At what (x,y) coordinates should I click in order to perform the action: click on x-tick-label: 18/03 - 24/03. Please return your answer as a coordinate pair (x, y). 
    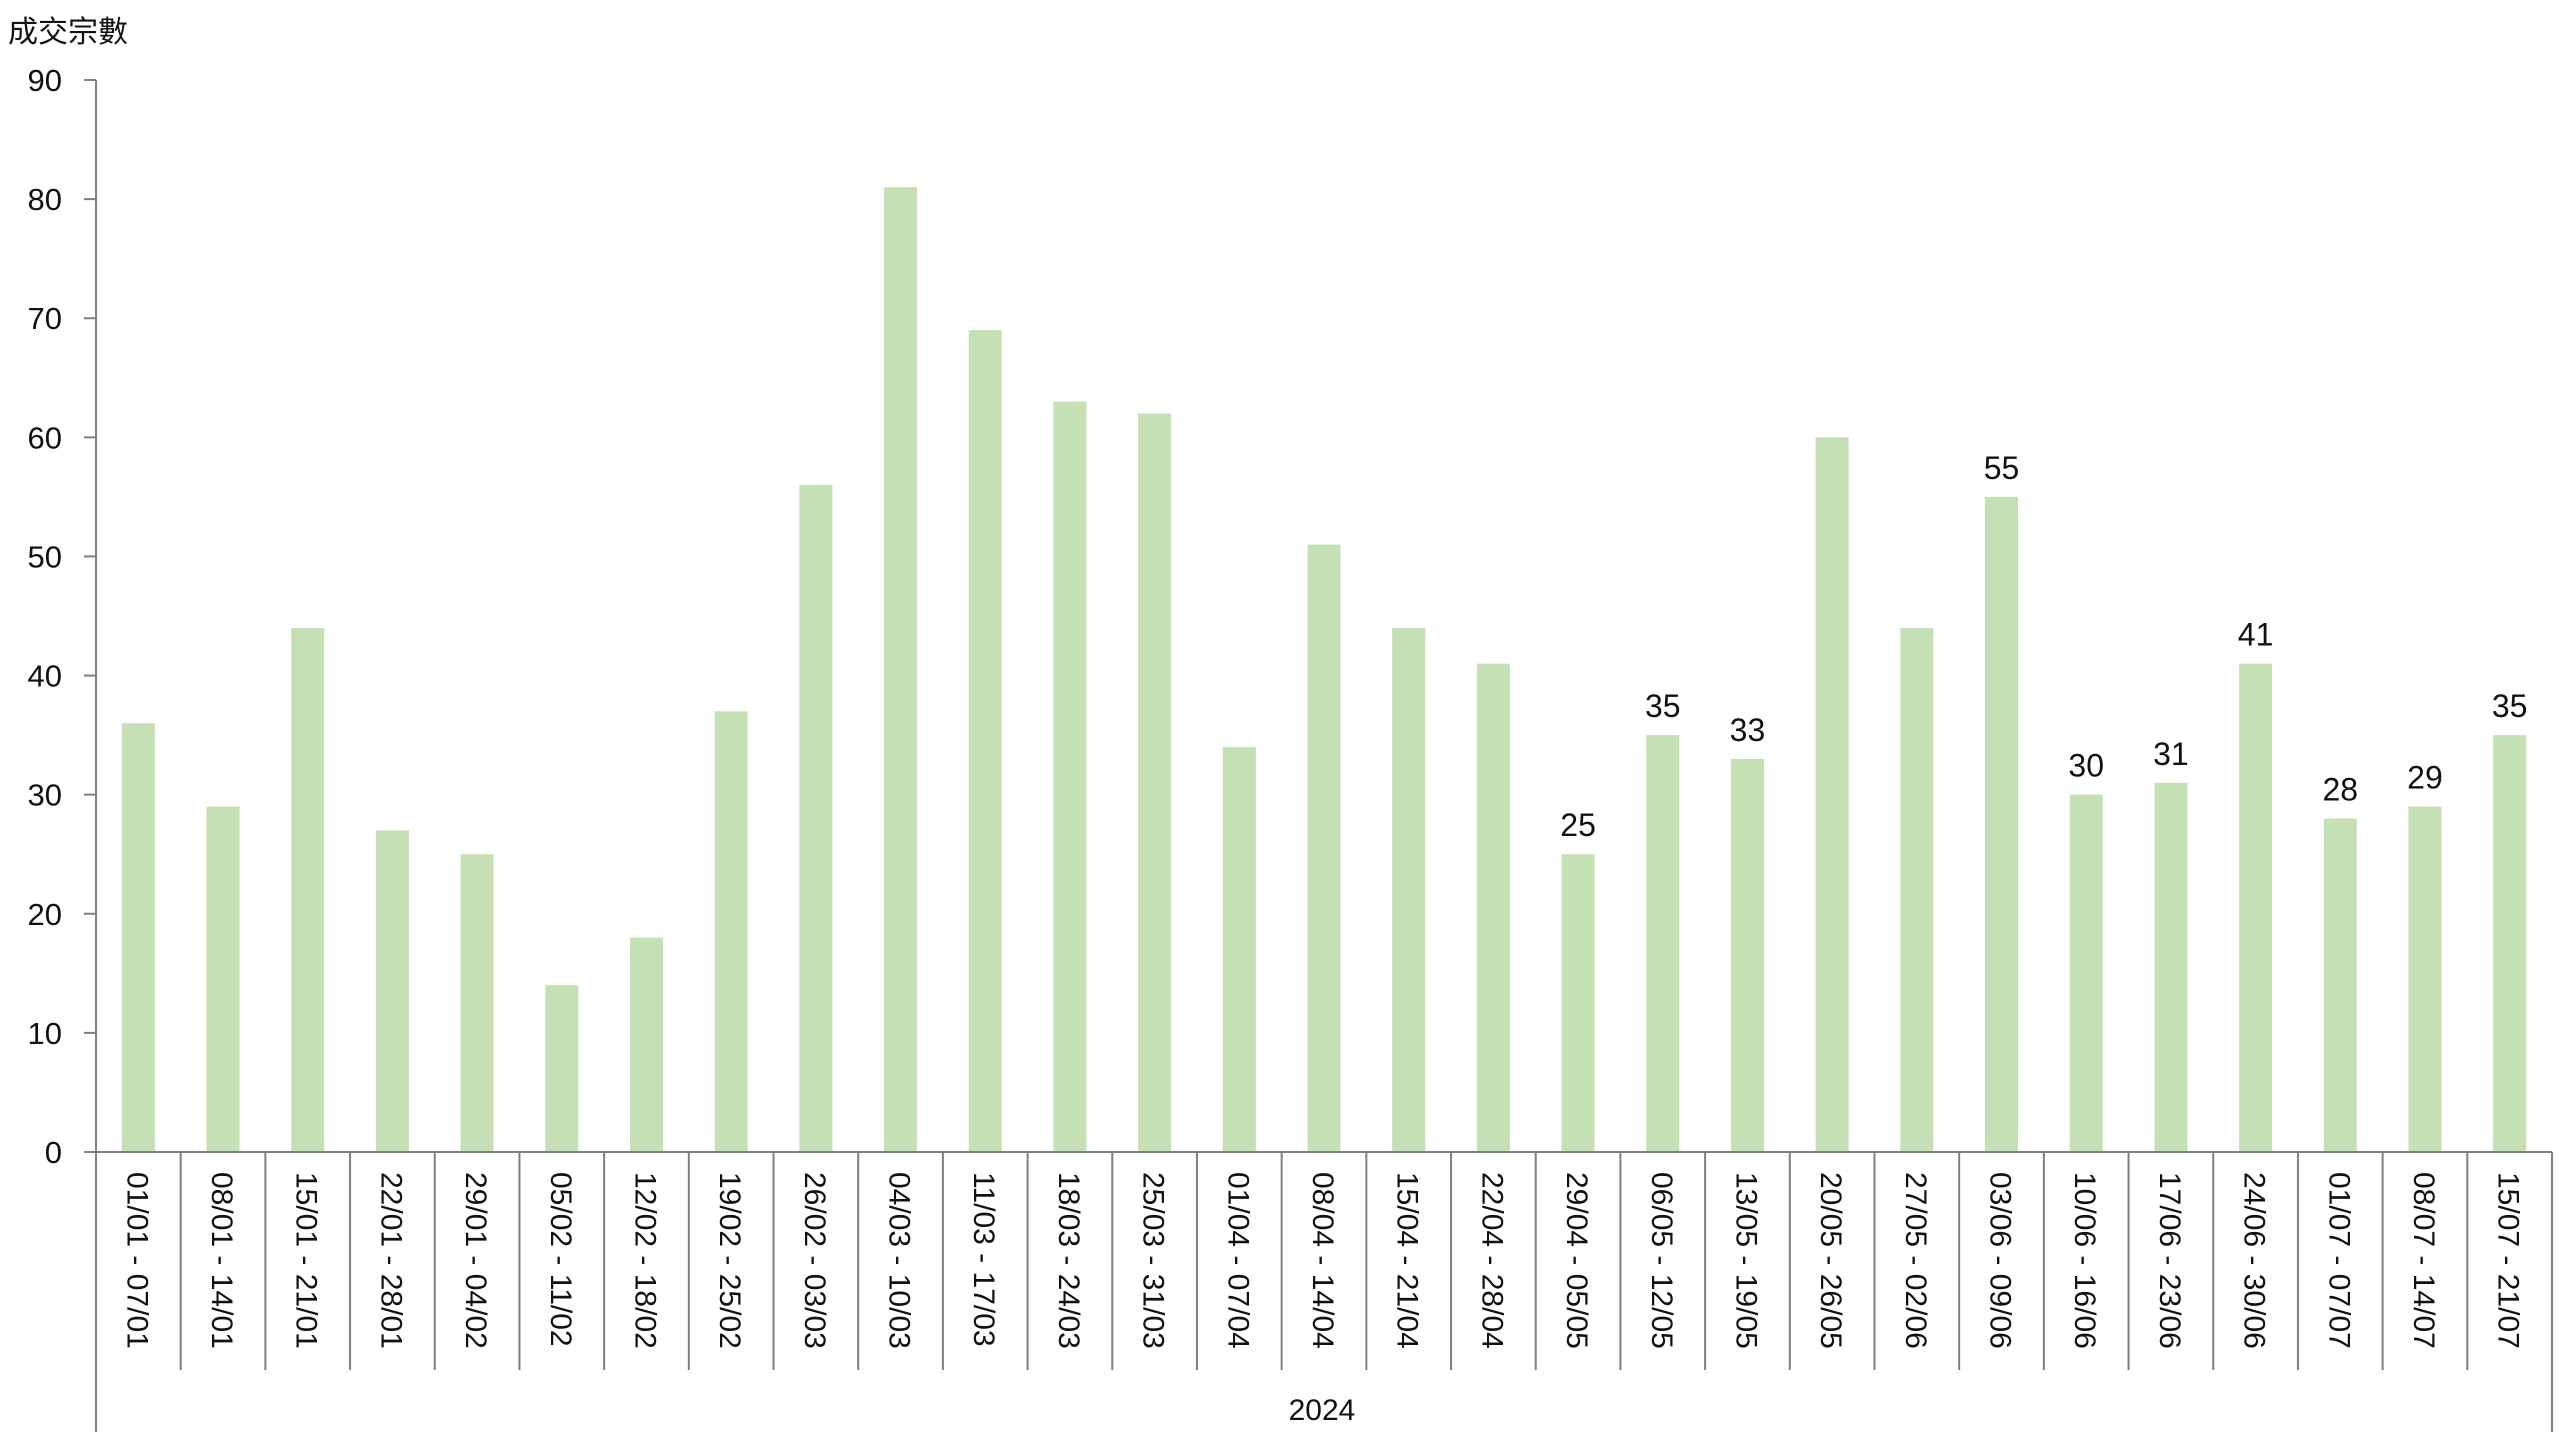
    Looking at the image, I should click on (1068, 1260).